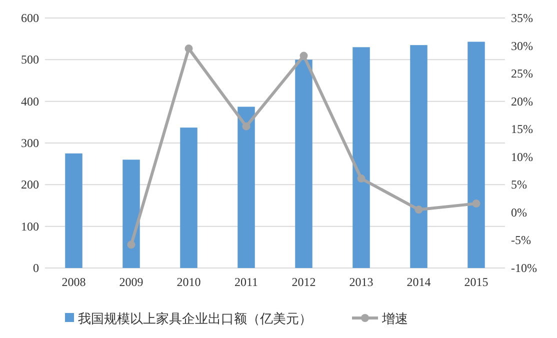 The width and height of the screenshot is (557, 338). Describe the element at coordinates (522, 18) in the screenshot. I see `y2-tick-label: 35%` at that location.